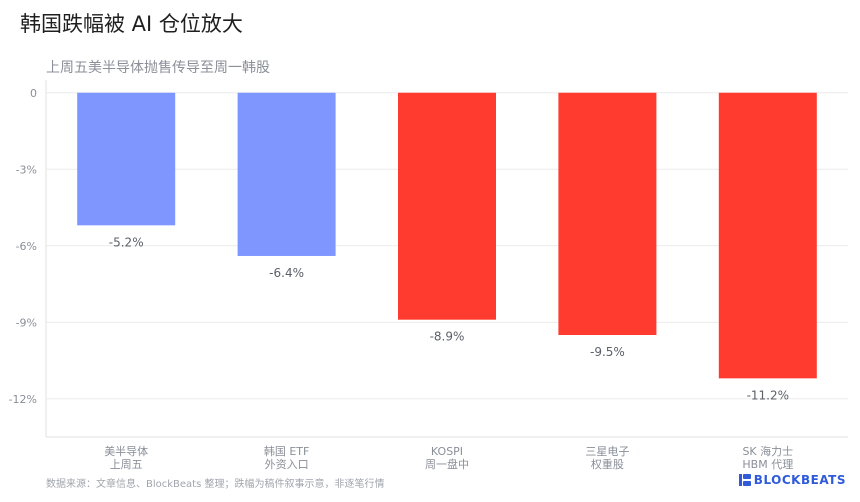 This screenshot has width=860, height=502. I want to click on x-tick-label: 权重股, so click(607, 464).